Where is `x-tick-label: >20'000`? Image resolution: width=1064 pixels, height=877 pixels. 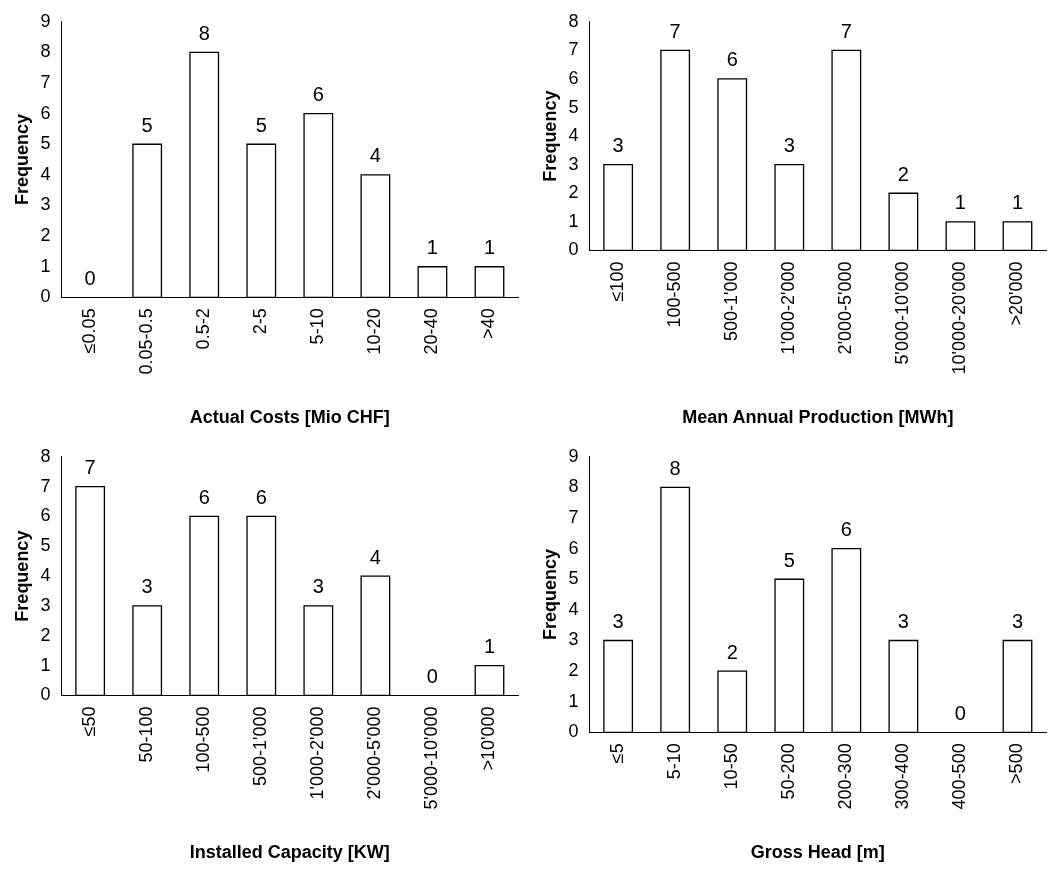 x-tick-label: >20'000 is located at coordinates (1016, 293).